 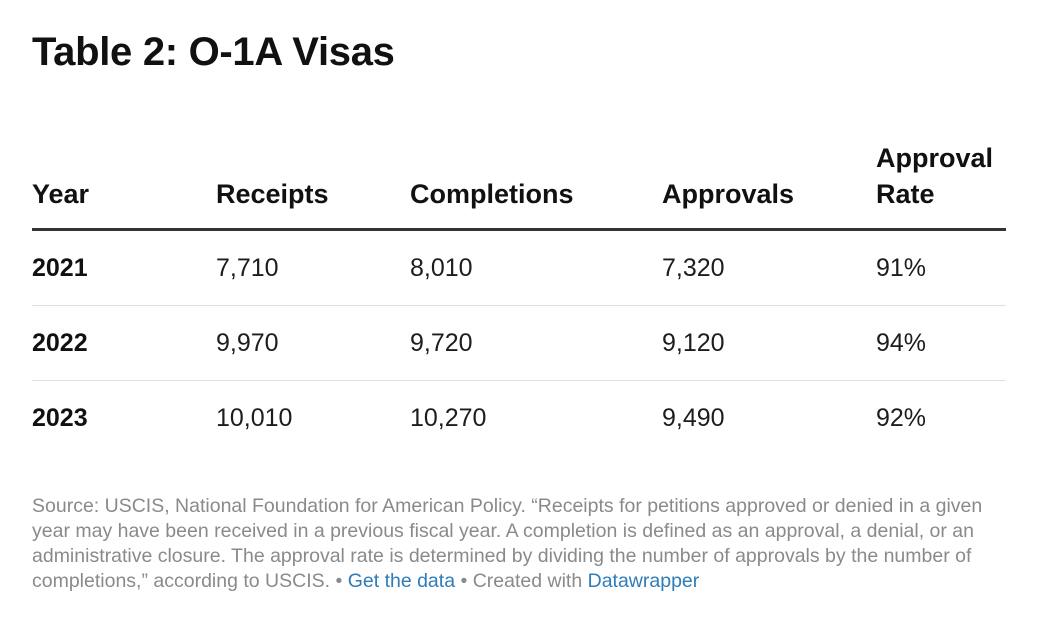 What do you see at coordinates (530, 581) in the screenshot?
I see `created-with-text: Created with` at bounding box center [530, 581].